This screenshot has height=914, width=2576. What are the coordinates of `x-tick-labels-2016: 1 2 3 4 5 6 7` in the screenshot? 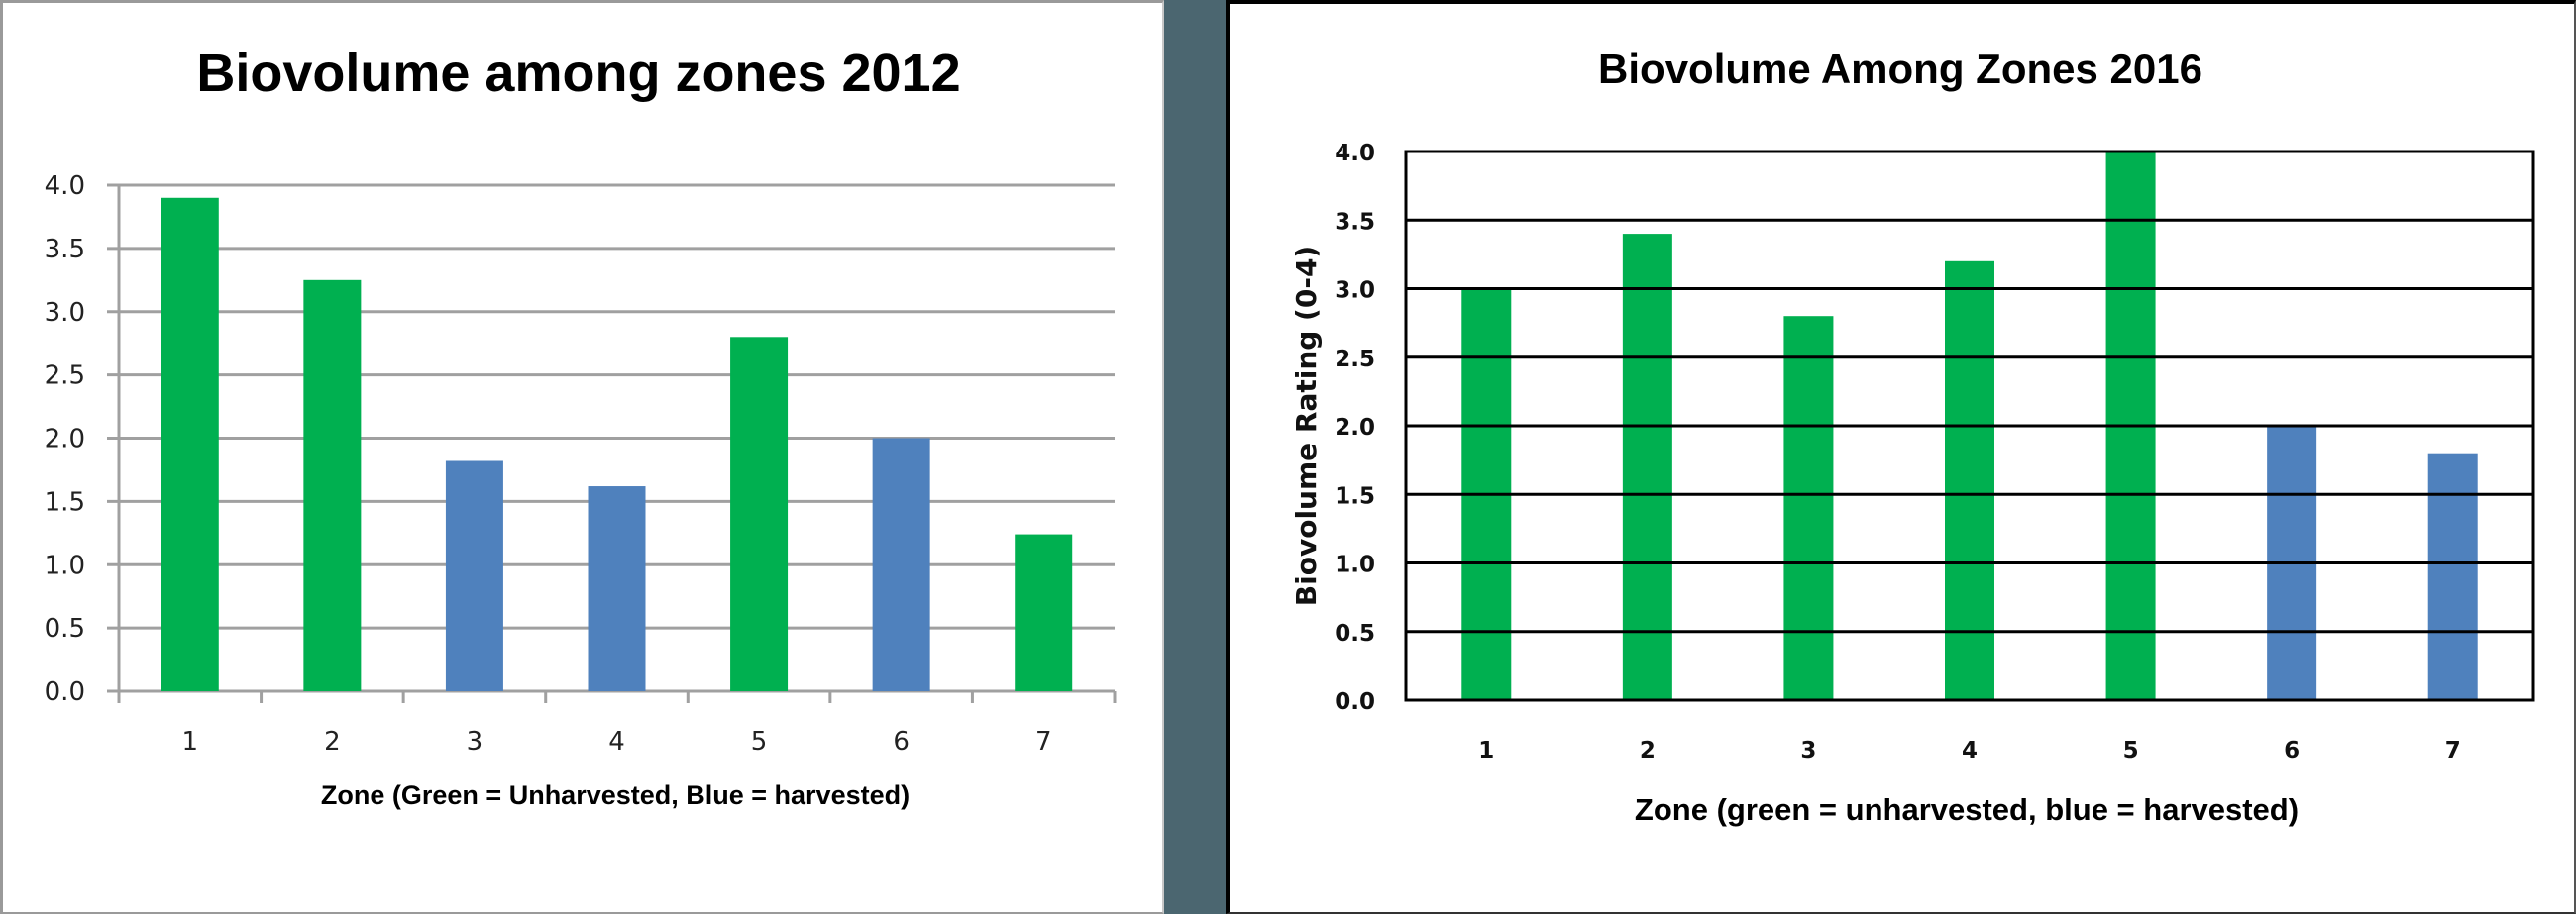 It's located at (1969, 751).